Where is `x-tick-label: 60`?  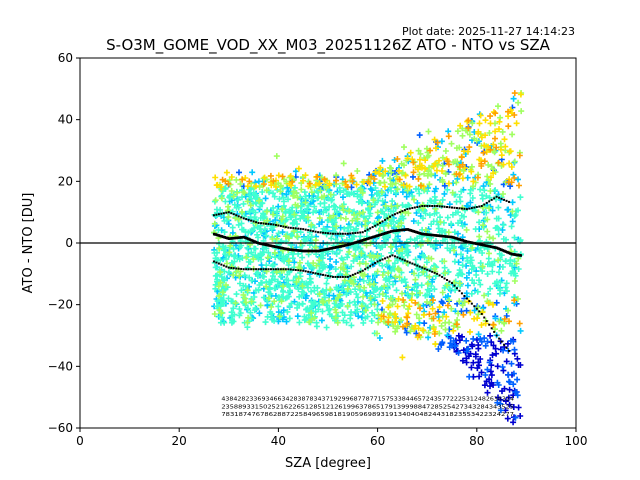
x-tick-label: 60 is located at coordinates (377, 441).